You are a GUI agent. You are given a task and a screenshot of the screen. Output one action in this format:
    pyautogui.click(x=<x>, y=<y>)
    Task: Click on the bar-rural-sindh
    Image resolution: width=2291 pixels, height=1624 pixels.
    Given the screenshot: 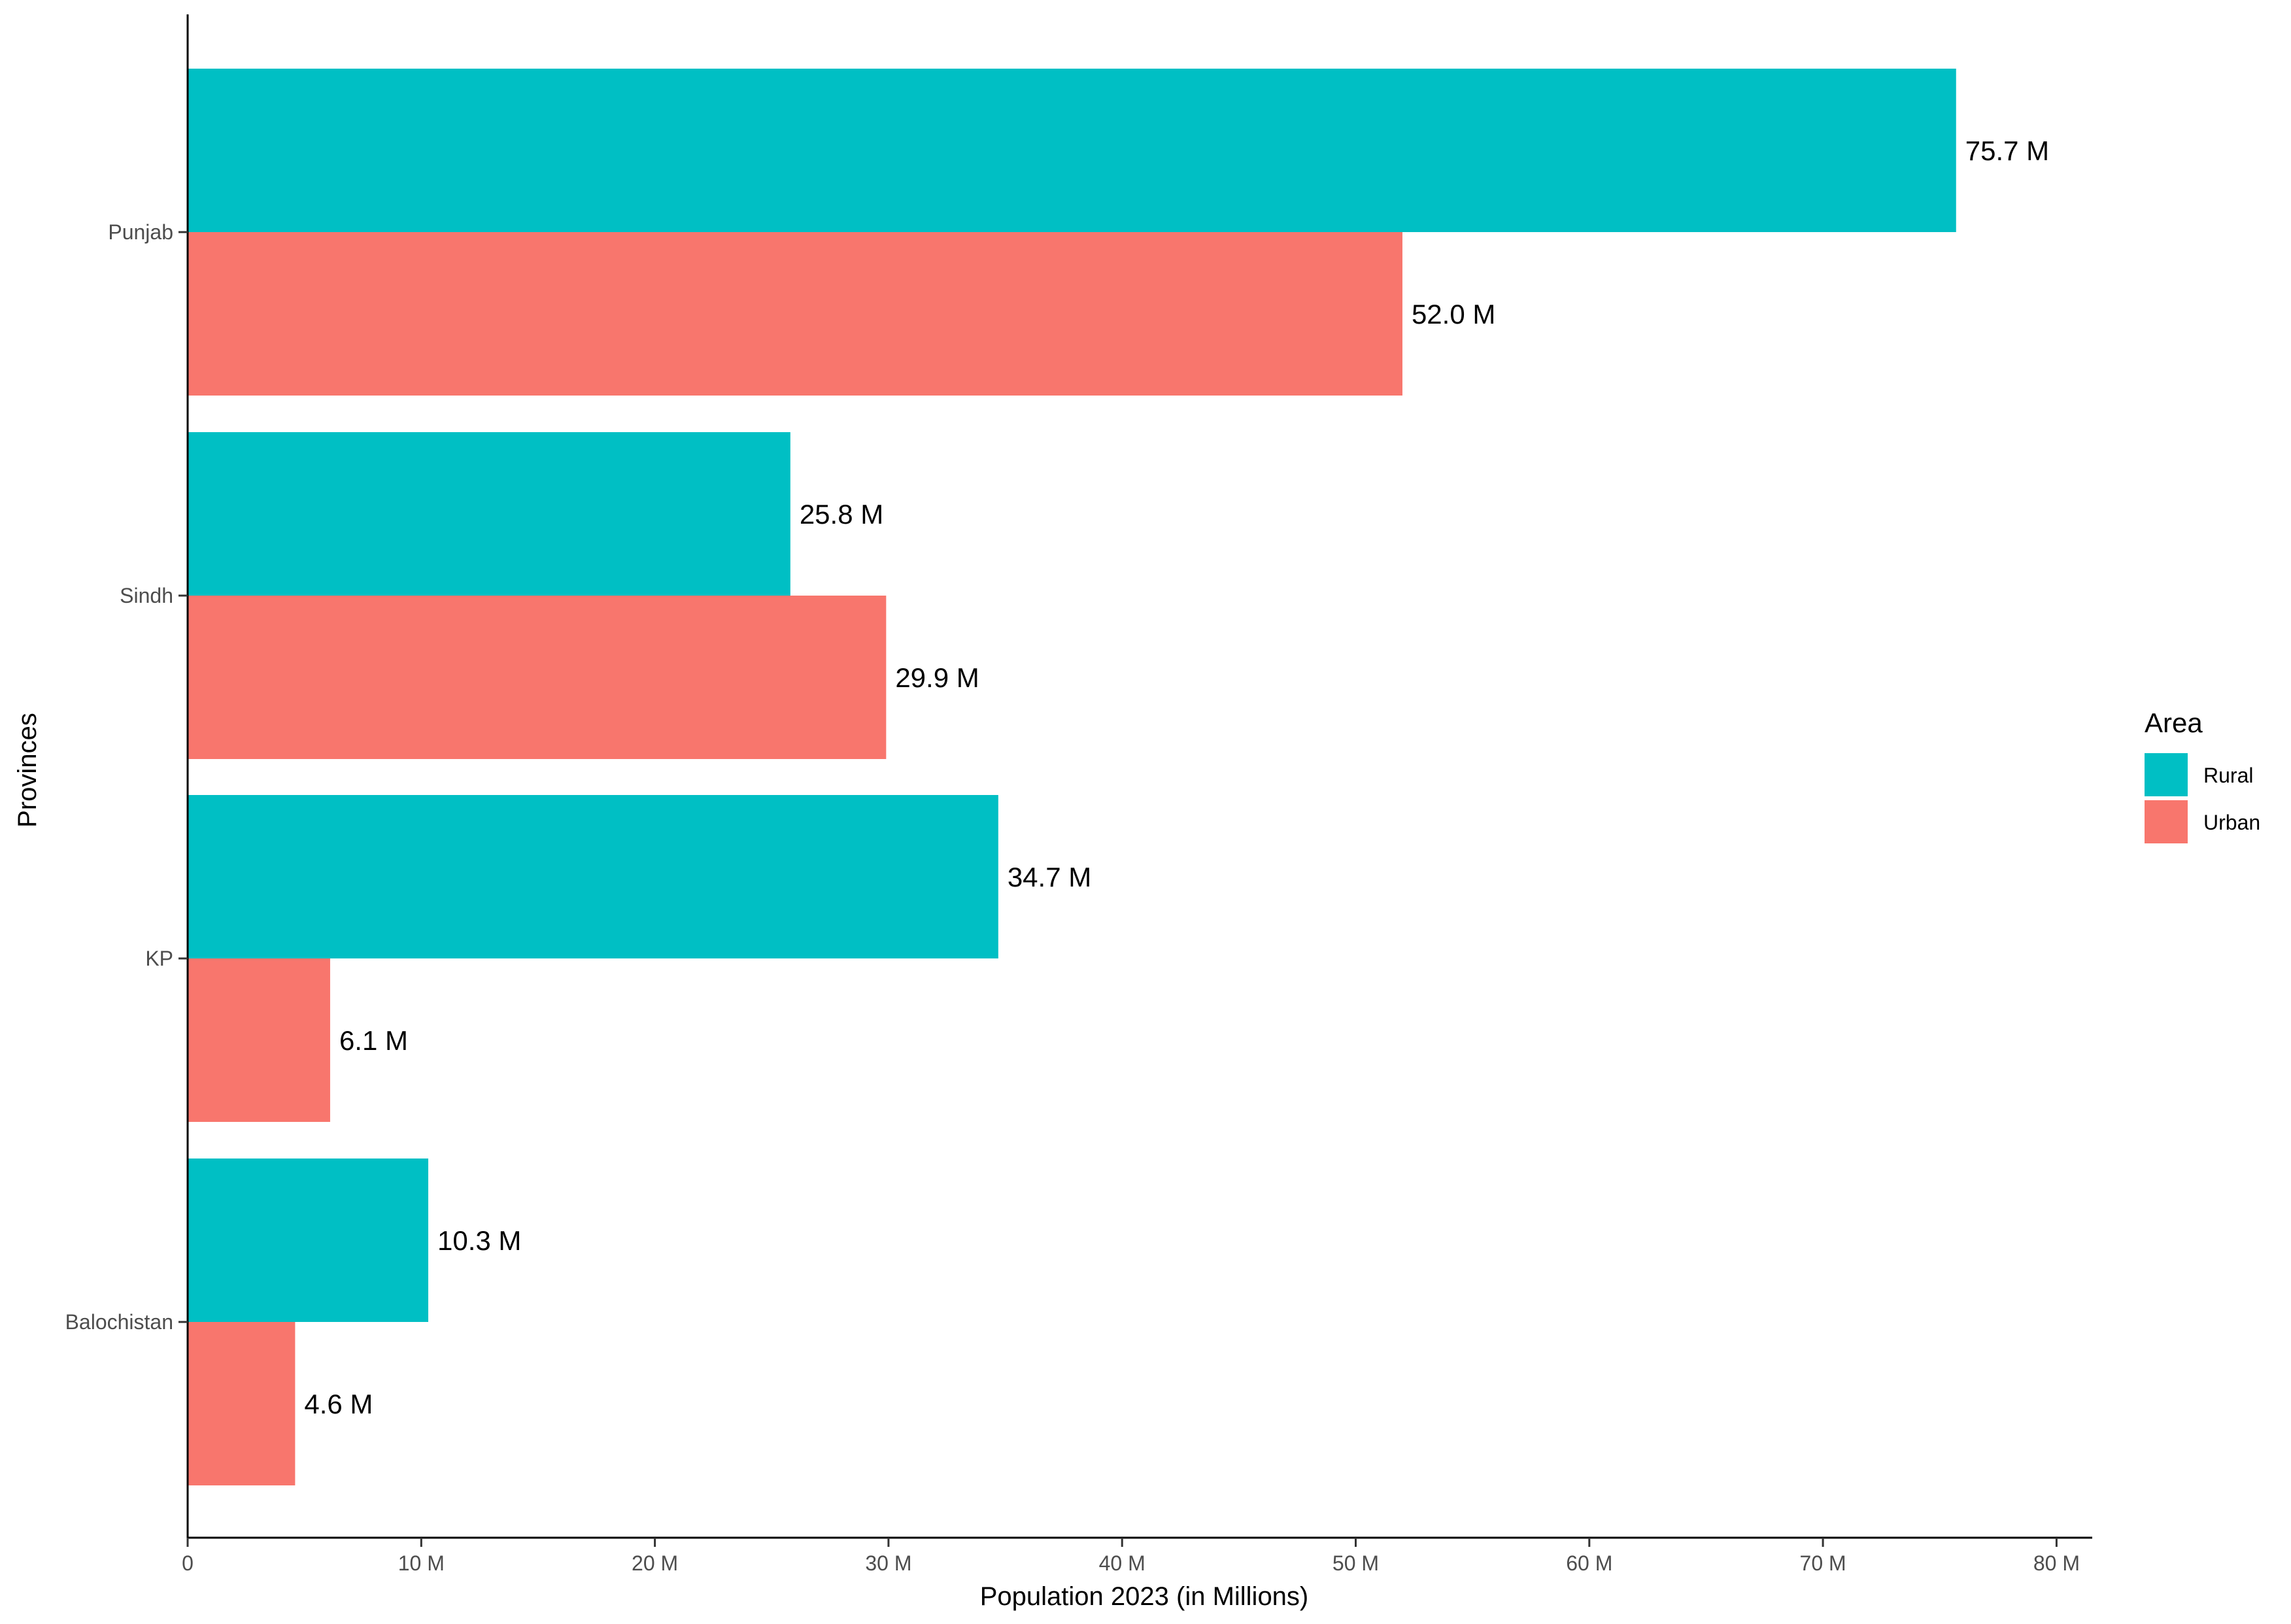 What is the action you would take?
    pyautogui.click(x=489, y=514)
    